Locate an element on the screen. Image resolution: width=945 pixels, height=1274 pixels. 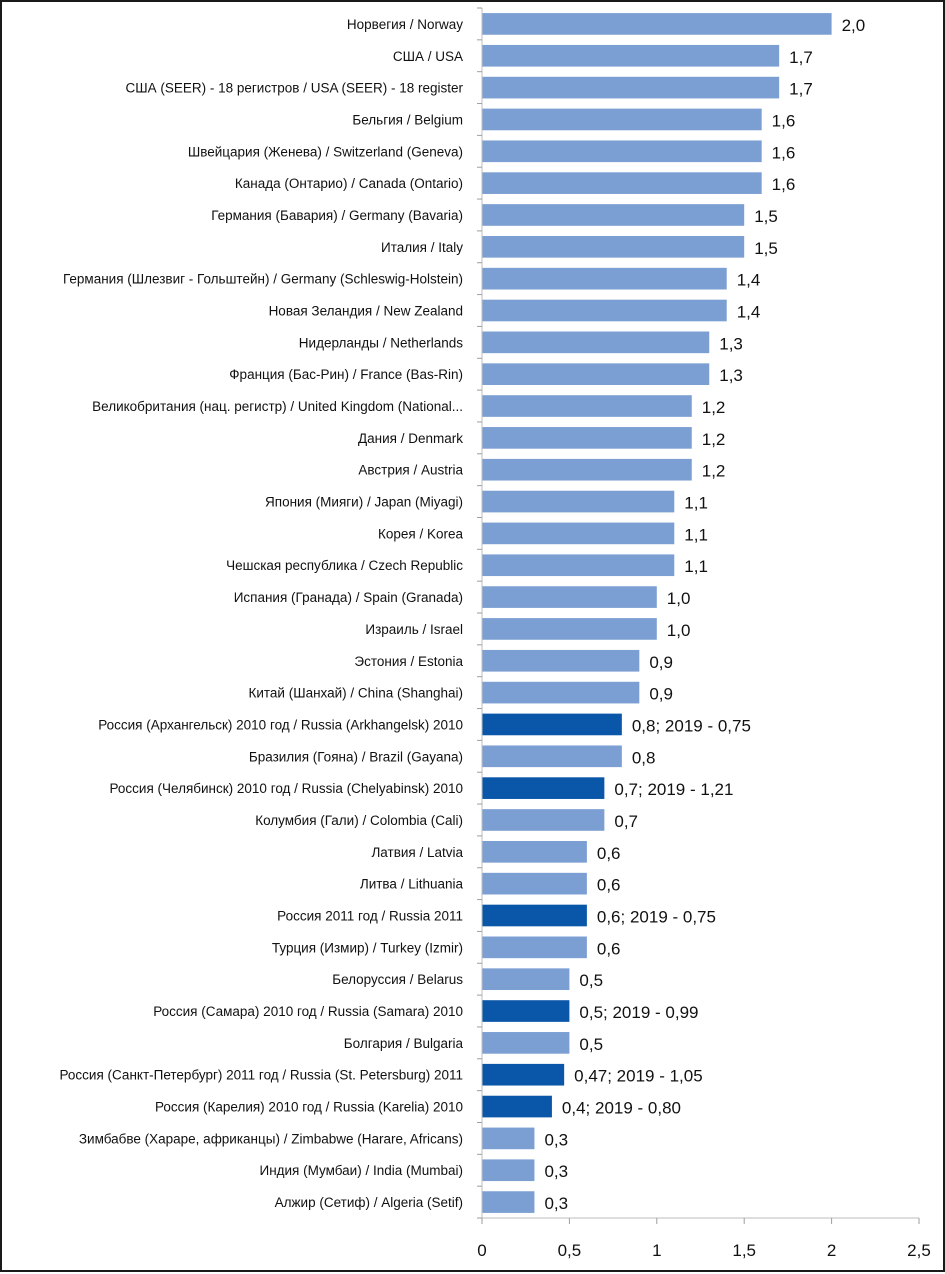
category-label: Австрия / Austria is located at coordinates (410, 470).